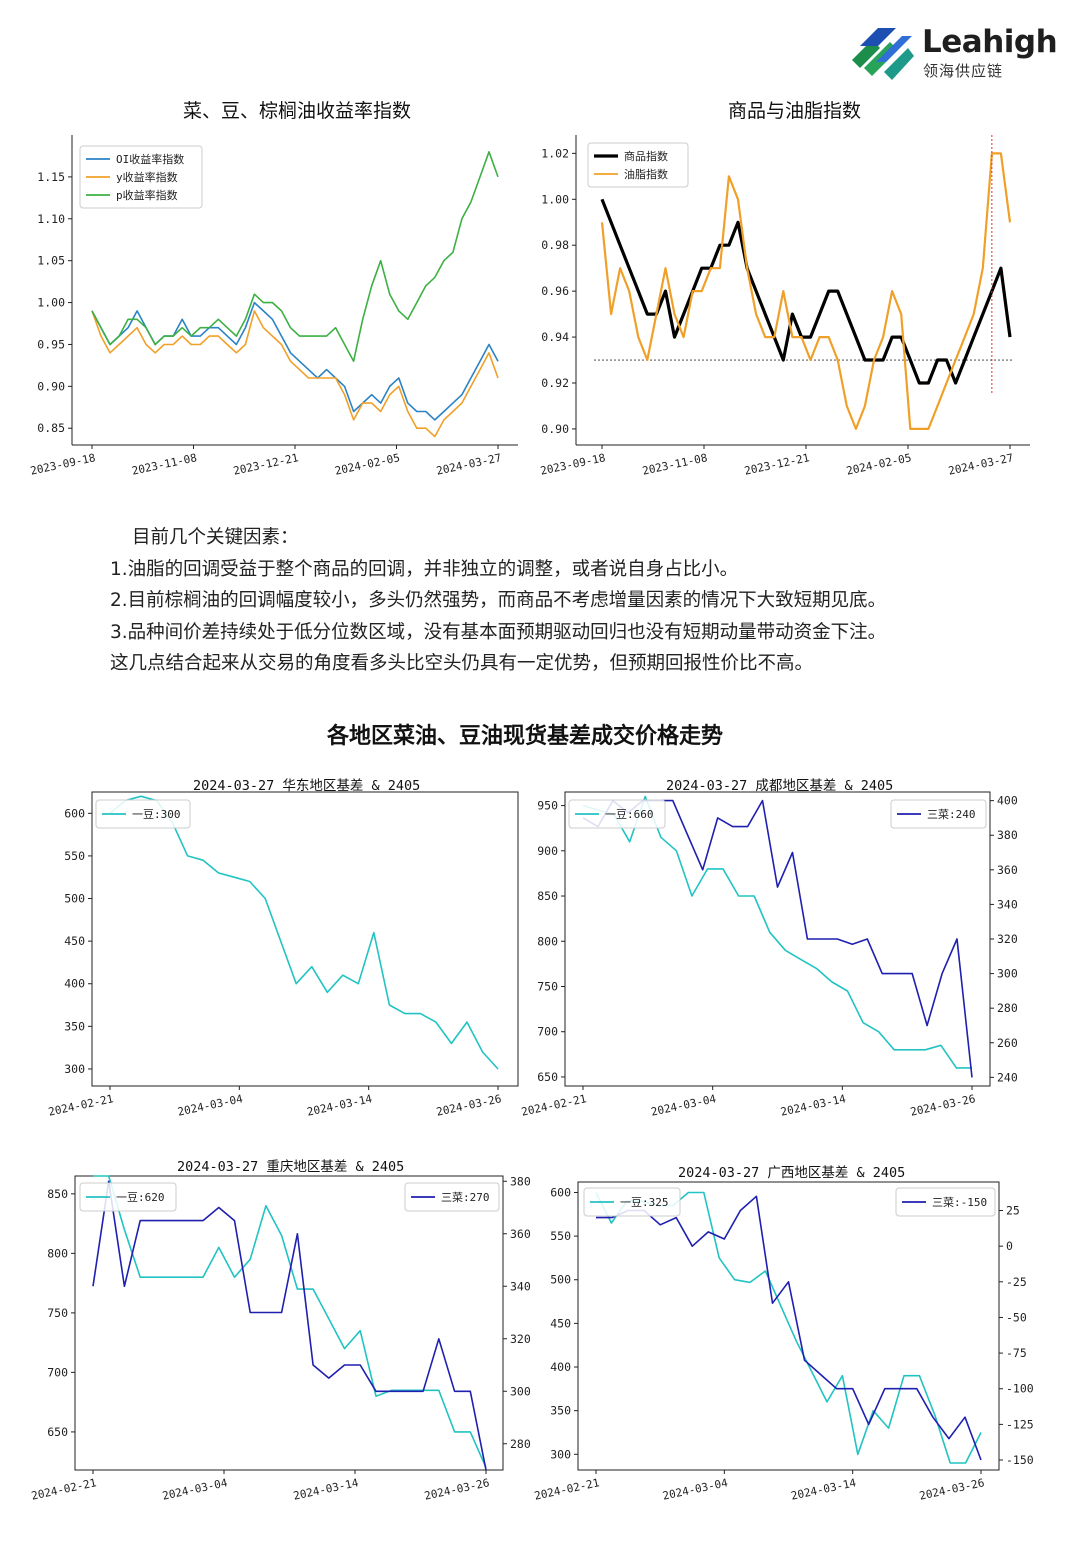 This screenshot has width=1080, height=1543. What do you see at coordinates (51, 344) in the screenshot?
I see `y-tick-label: 0.95` at bounding box center [51, 344].